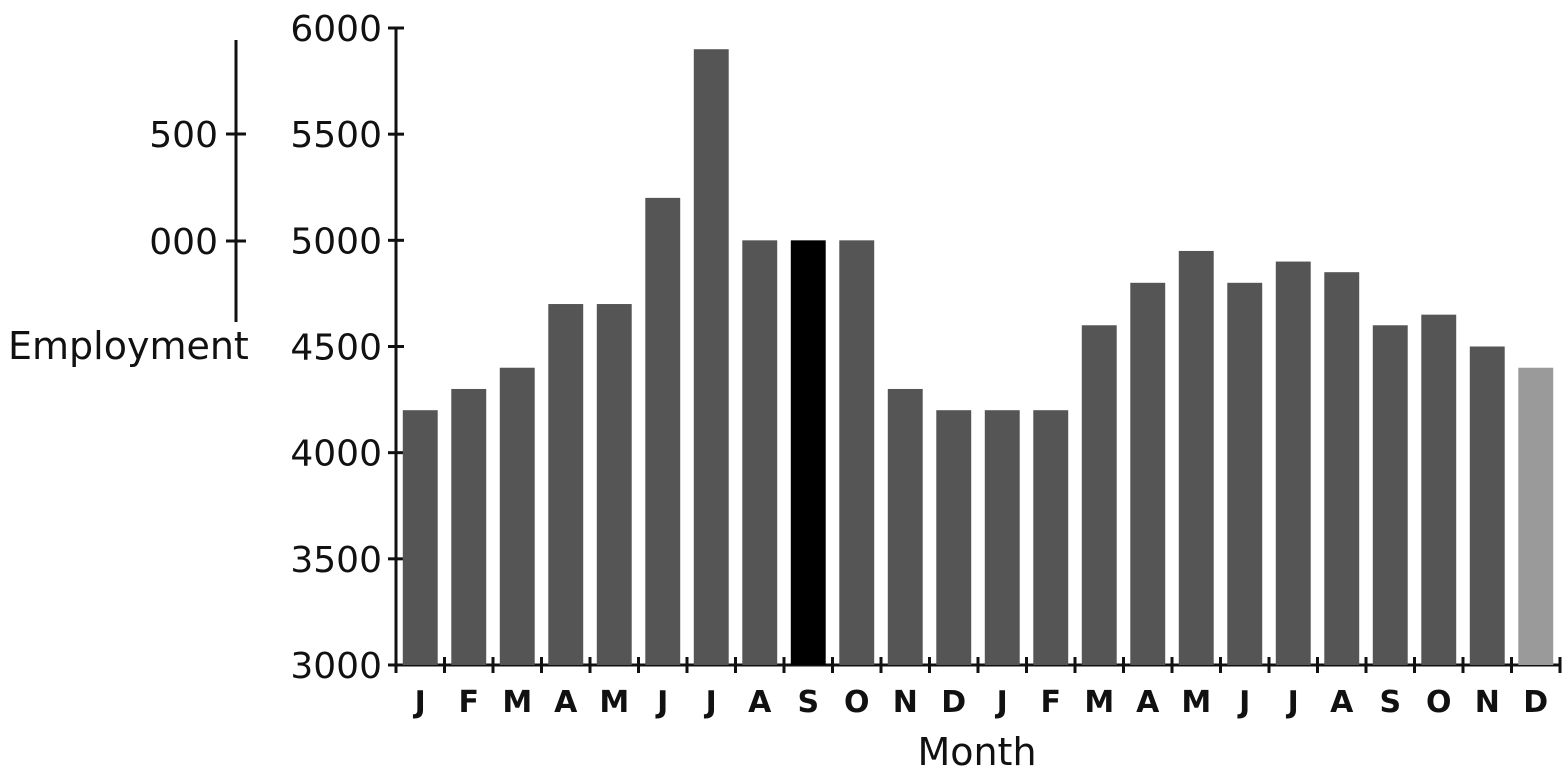  I want to click on y-tick-label: 3500, so click(336, 560).